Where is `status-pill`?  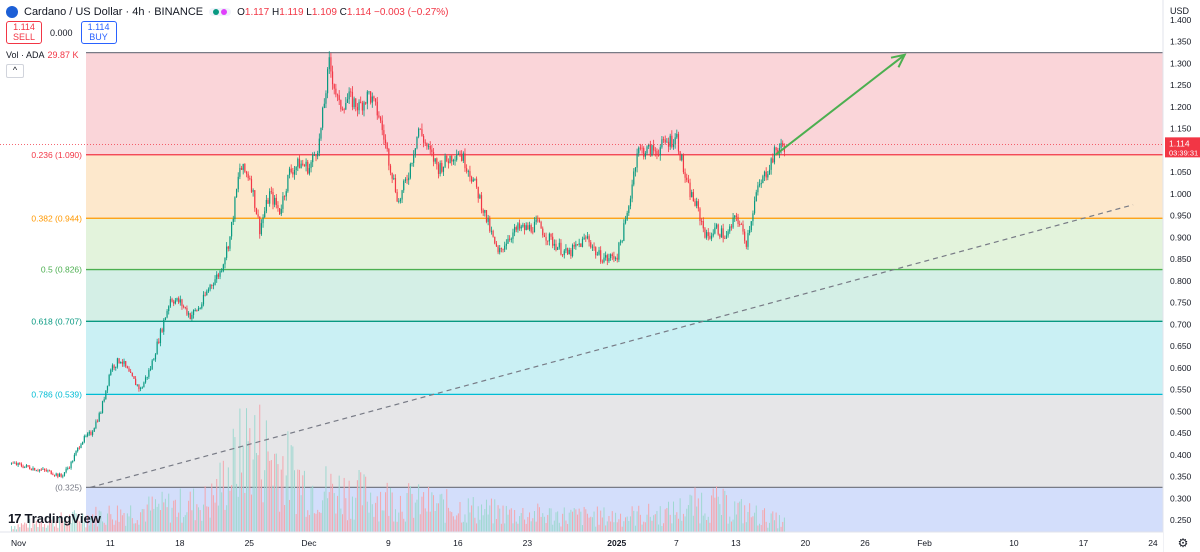
status-pill is located at coordinates (220, 12).